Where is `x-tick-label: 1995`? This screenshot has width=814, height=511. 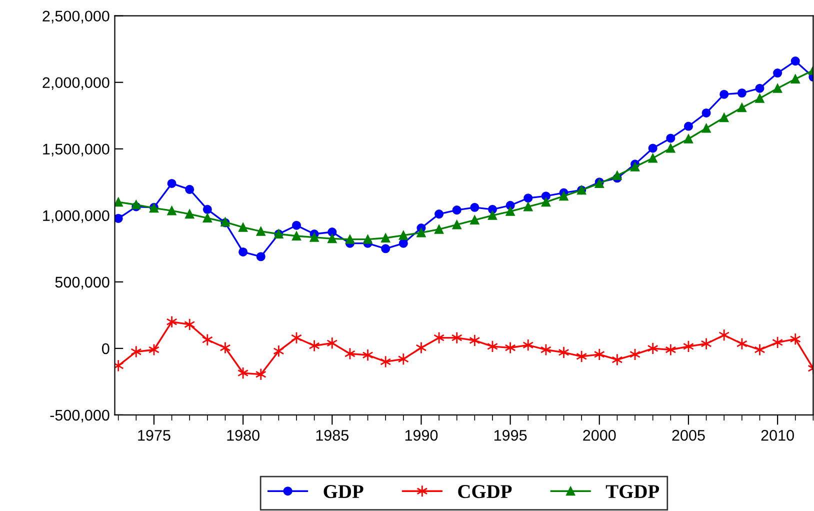
x-tick-label: 1995 is located at coordinates (510, 435).